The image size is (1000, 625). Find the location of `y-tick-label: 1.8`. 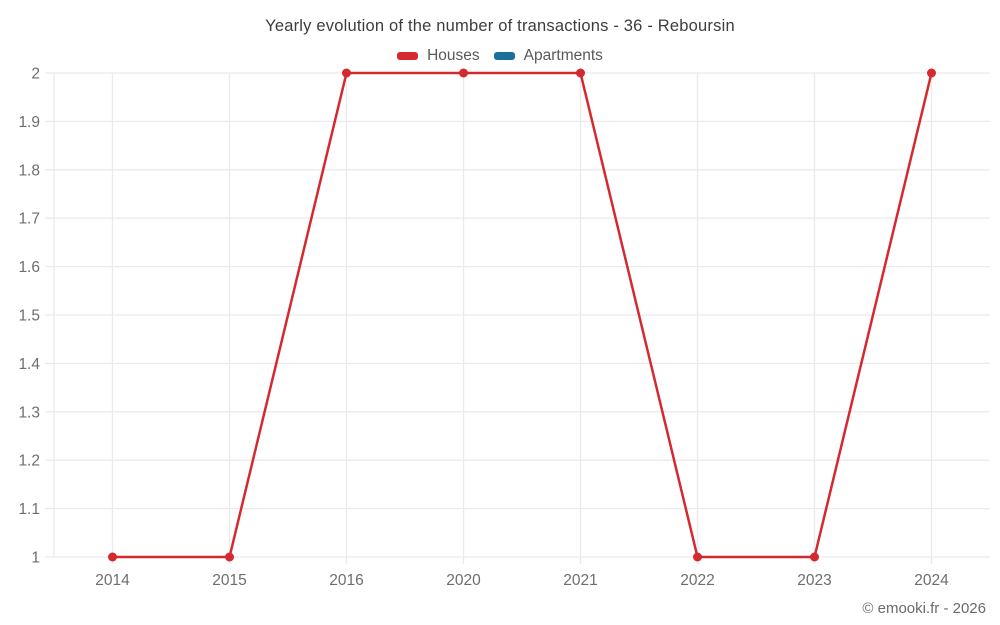

y-tick-label: 1.8 is located at coordinates (29, 170).